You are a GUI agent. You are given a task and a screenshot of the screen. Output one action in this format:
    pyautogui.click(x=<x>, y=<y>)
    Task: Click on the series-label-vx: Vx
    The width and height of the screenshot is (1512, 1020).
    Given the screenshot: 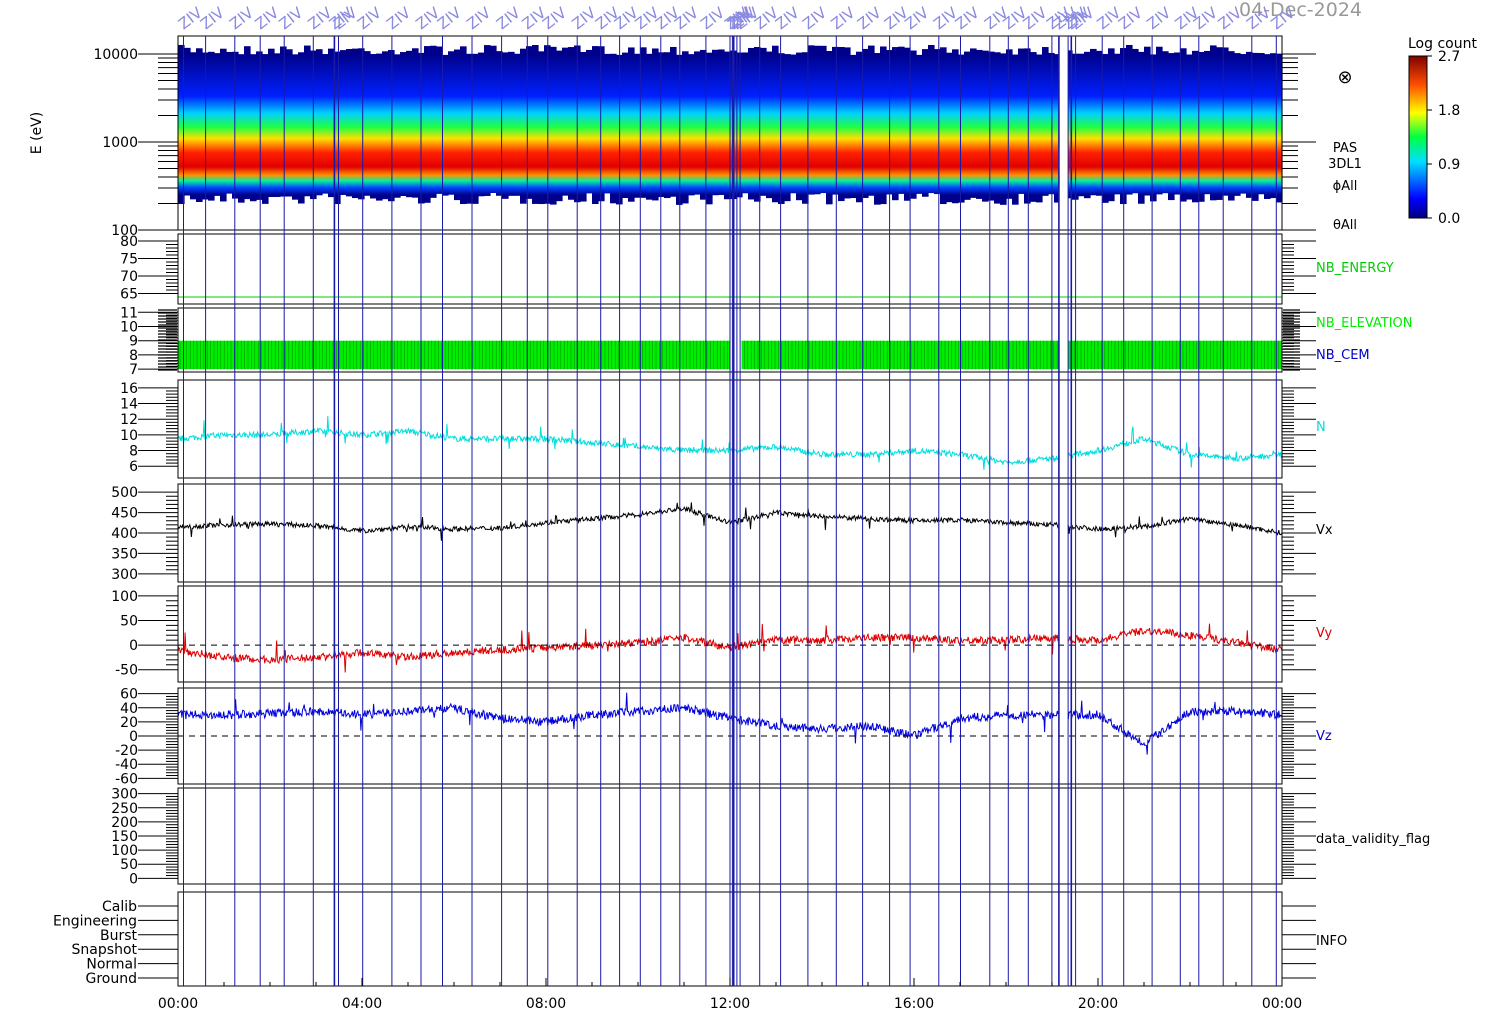 What is the action you would take?
    pyautogui.click(x=1324, y=530)
    